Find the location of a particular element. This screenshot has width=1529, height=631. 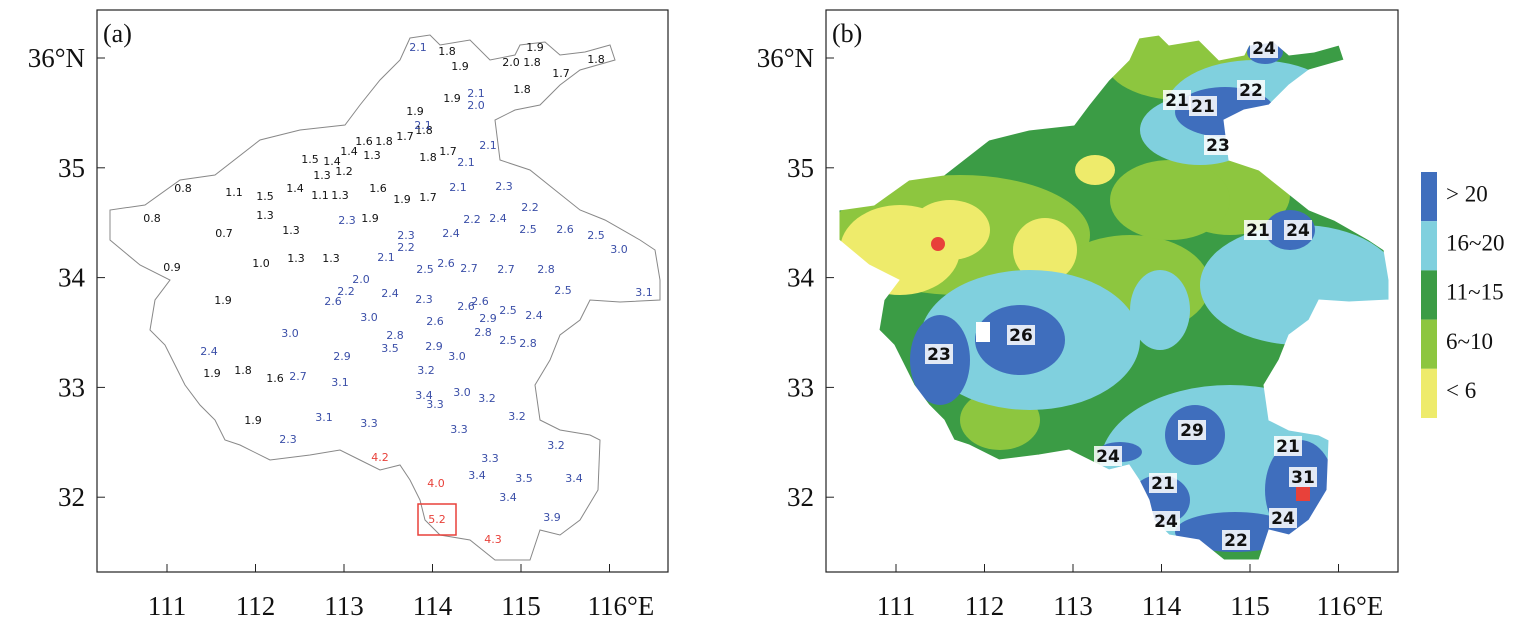

station-value: 1.1 is located at coordinates (234, 192).